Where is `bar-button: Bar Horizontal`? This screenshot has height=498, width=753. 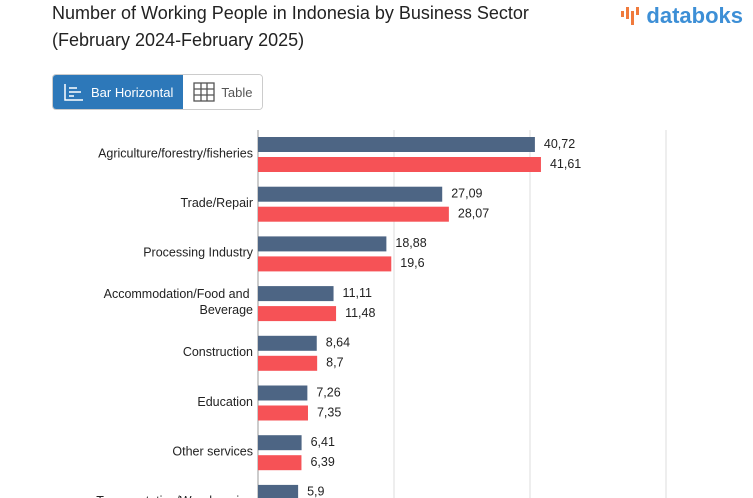
bar-button: Bar Horizontal is located at coordinates (118, 92).